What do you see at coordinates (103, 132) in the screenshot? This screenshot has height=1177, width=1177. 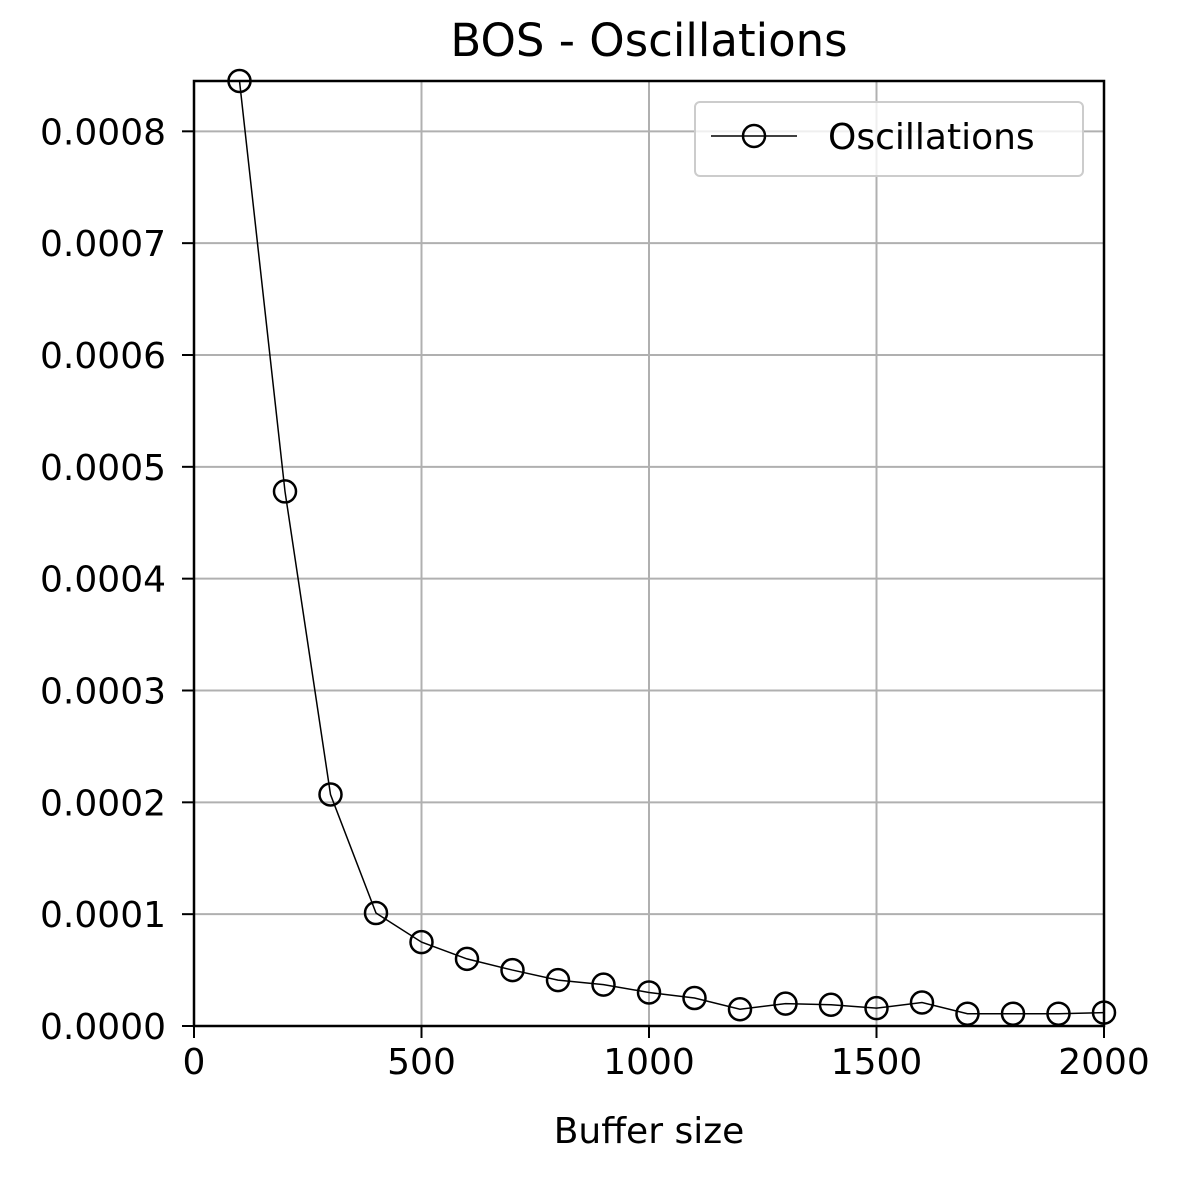 I see `y-tick-label: 0.0008` at bounding box center [103, 132].